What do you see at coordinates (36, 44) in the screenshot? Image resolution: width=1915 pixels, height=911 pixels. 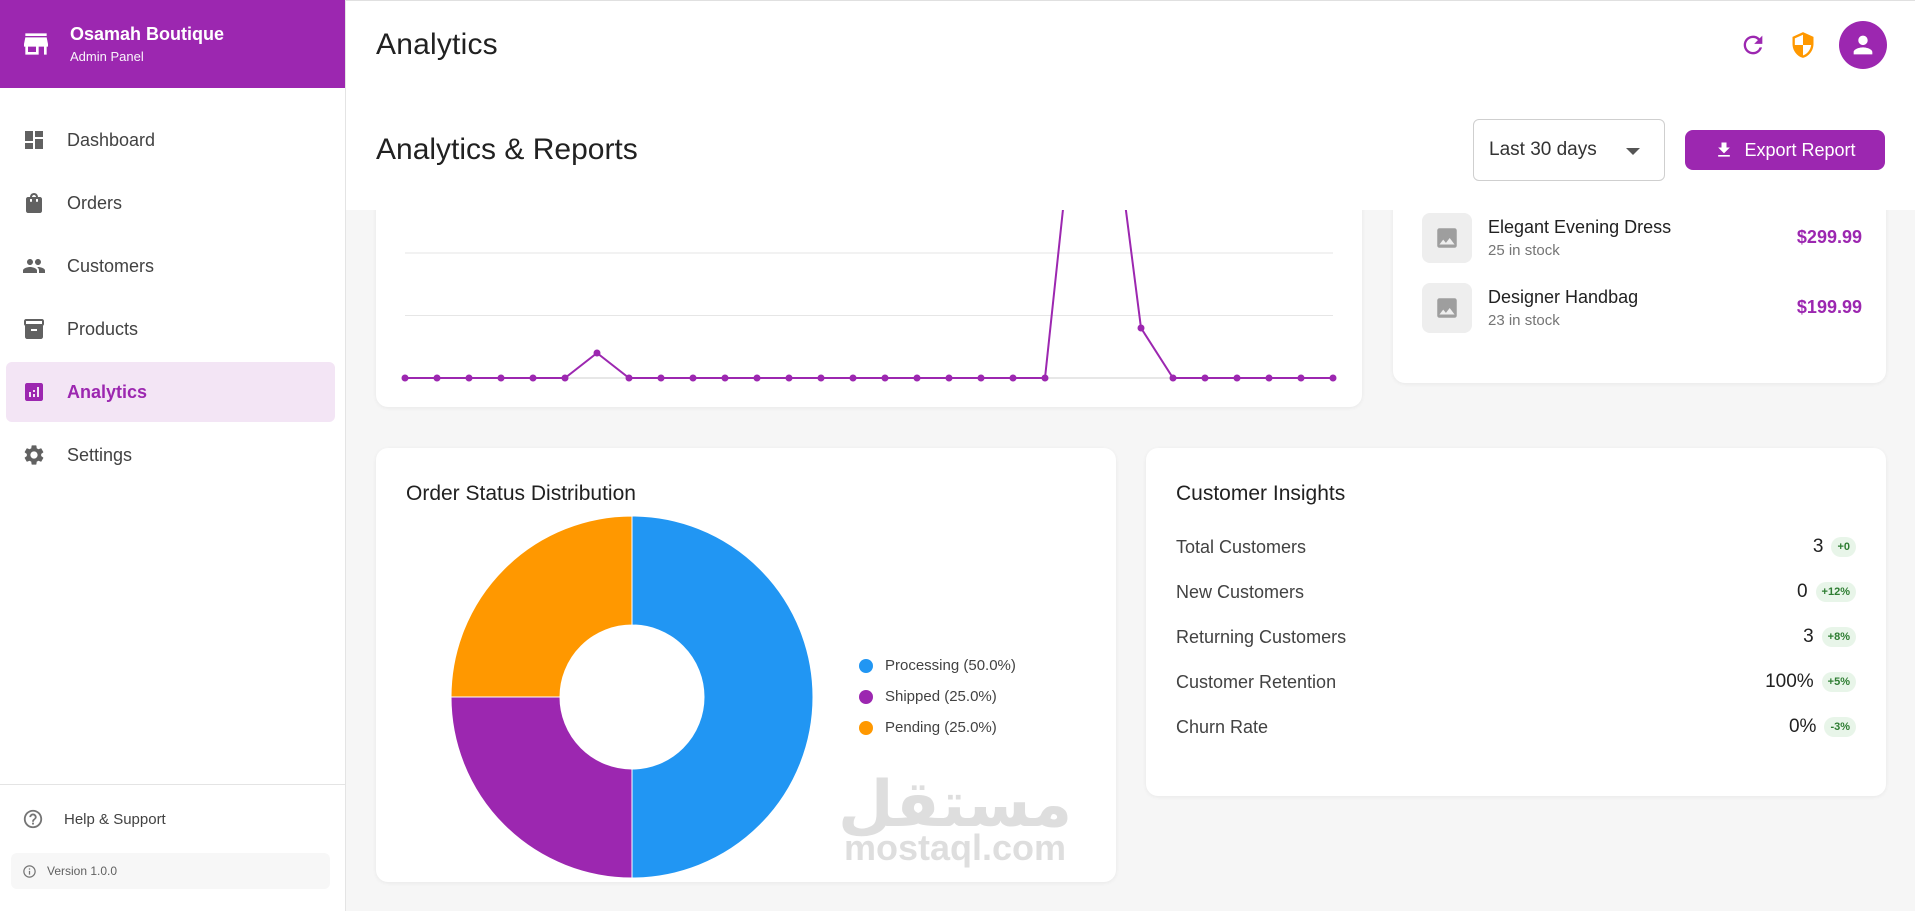 I see `store-icon` at bounding box center [36, 44].